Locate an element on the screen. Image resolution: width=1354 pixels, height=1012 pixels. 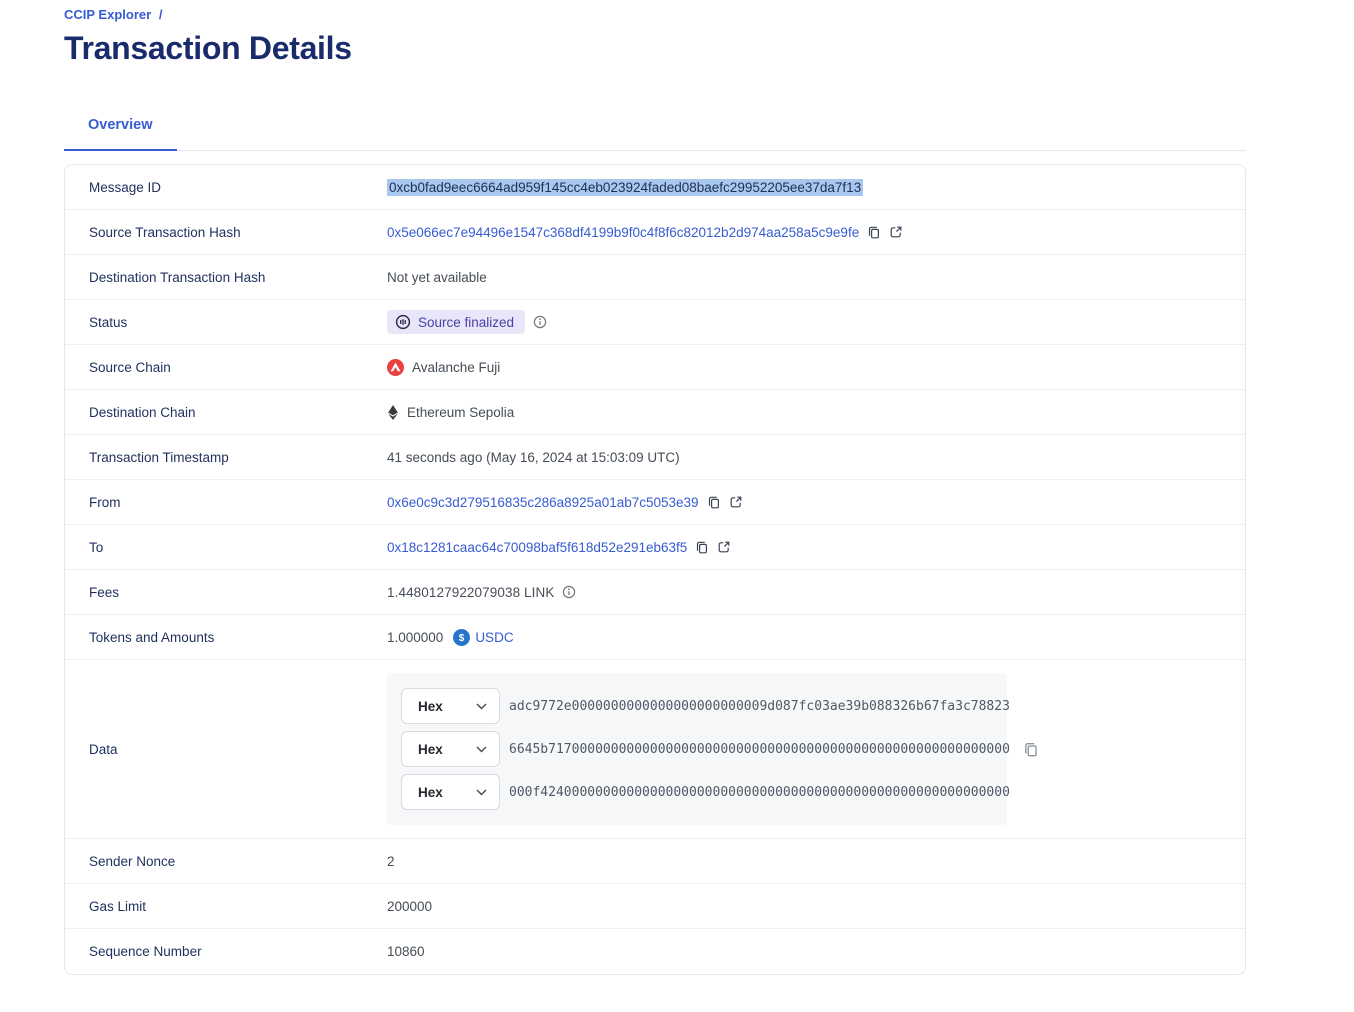
gas-limit-value: 200000 is located at coordinates (410, 906).